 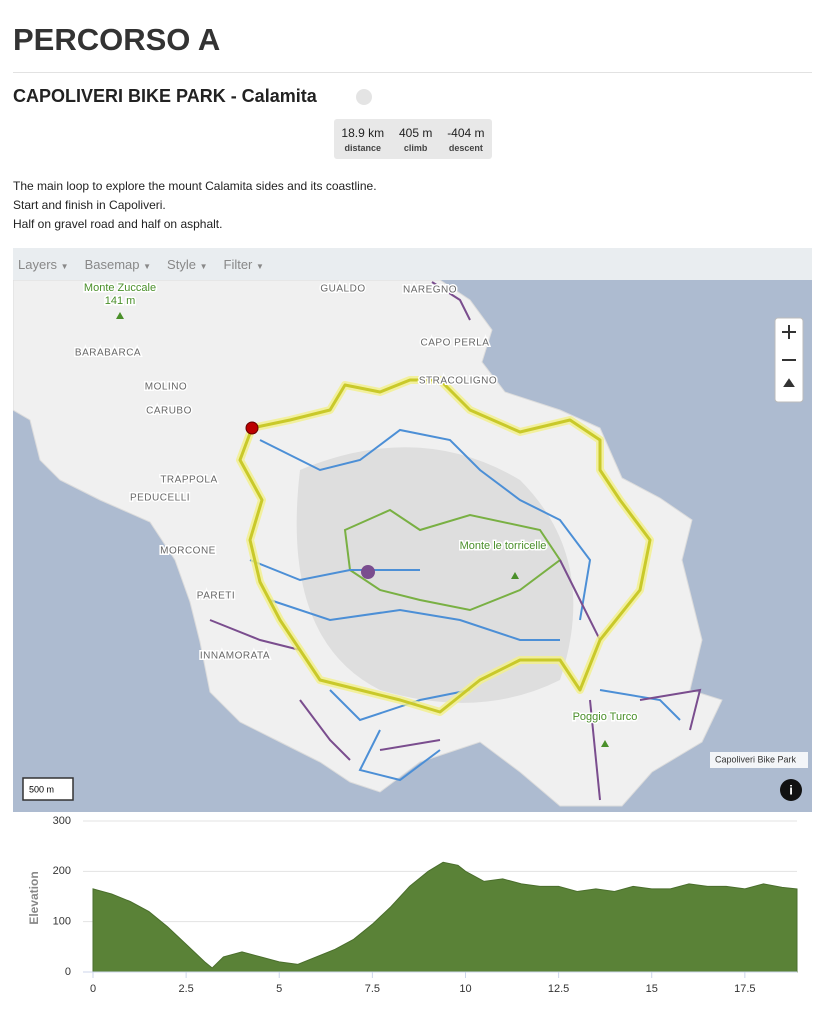 I want to click on info-button, so click(x=791, y=790).